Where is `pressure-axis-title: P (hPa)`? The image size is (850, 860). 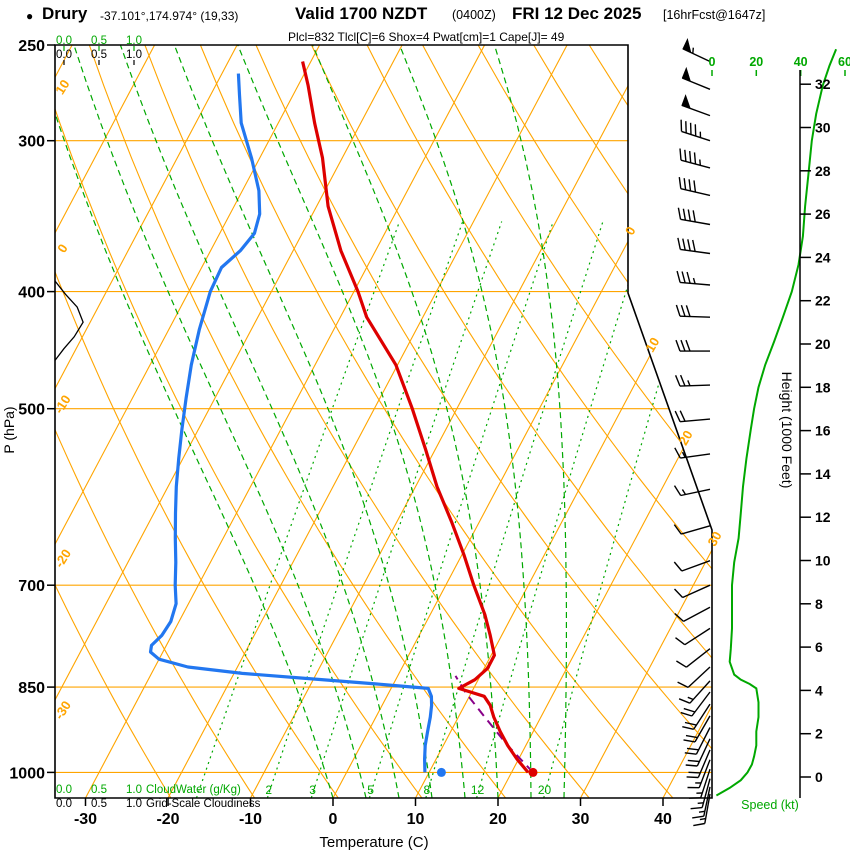 pressure-axis-title: P (hPa) is located at coordinates (9, 429).